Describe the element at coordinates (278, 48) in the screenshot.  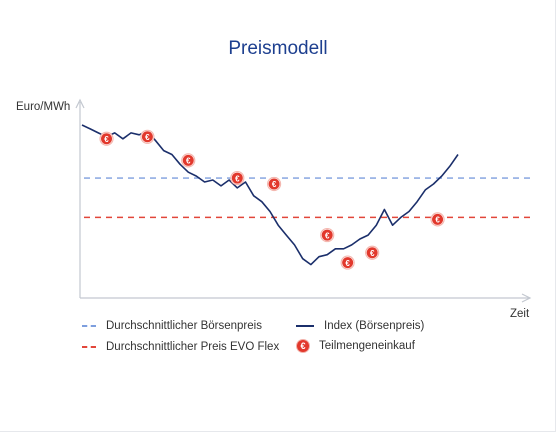
I see `chart-title: Preismodell` at that location.